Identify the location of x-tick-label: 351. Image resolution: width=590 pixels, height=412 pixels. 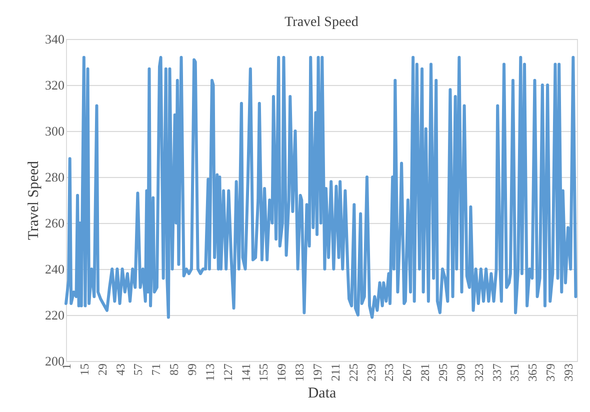
(515, 373).